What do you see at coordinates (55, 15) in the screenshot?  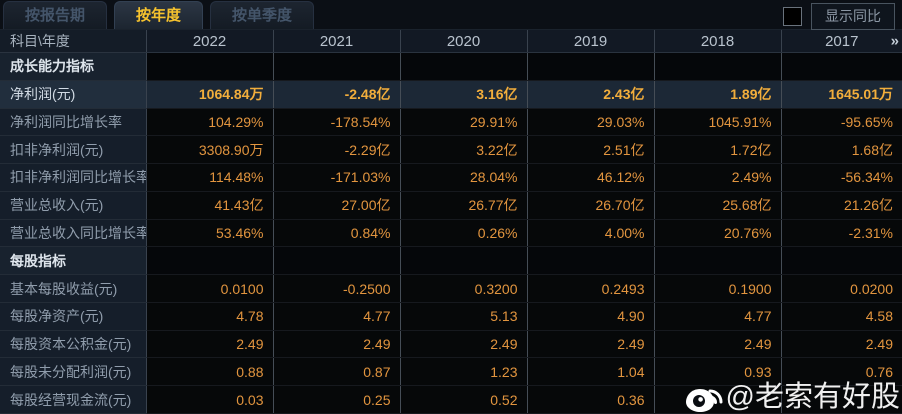 I see `tab-by-report-period: 按报告期` at bounding box center [55, 15].